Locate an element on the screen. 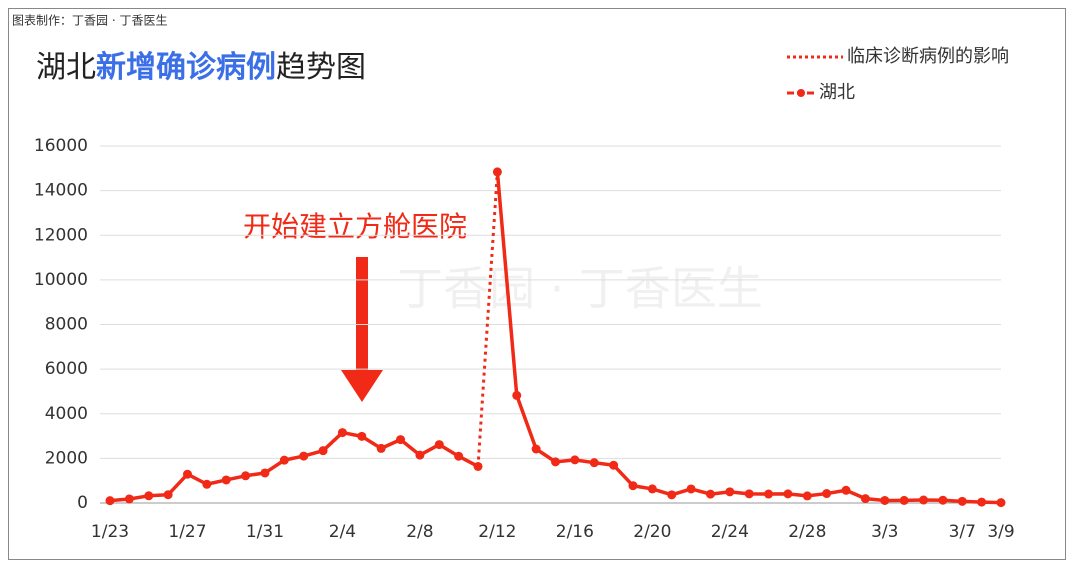 This screenshot has height=567, width=1080. legend-swatch is located at coordinates (801, 93).